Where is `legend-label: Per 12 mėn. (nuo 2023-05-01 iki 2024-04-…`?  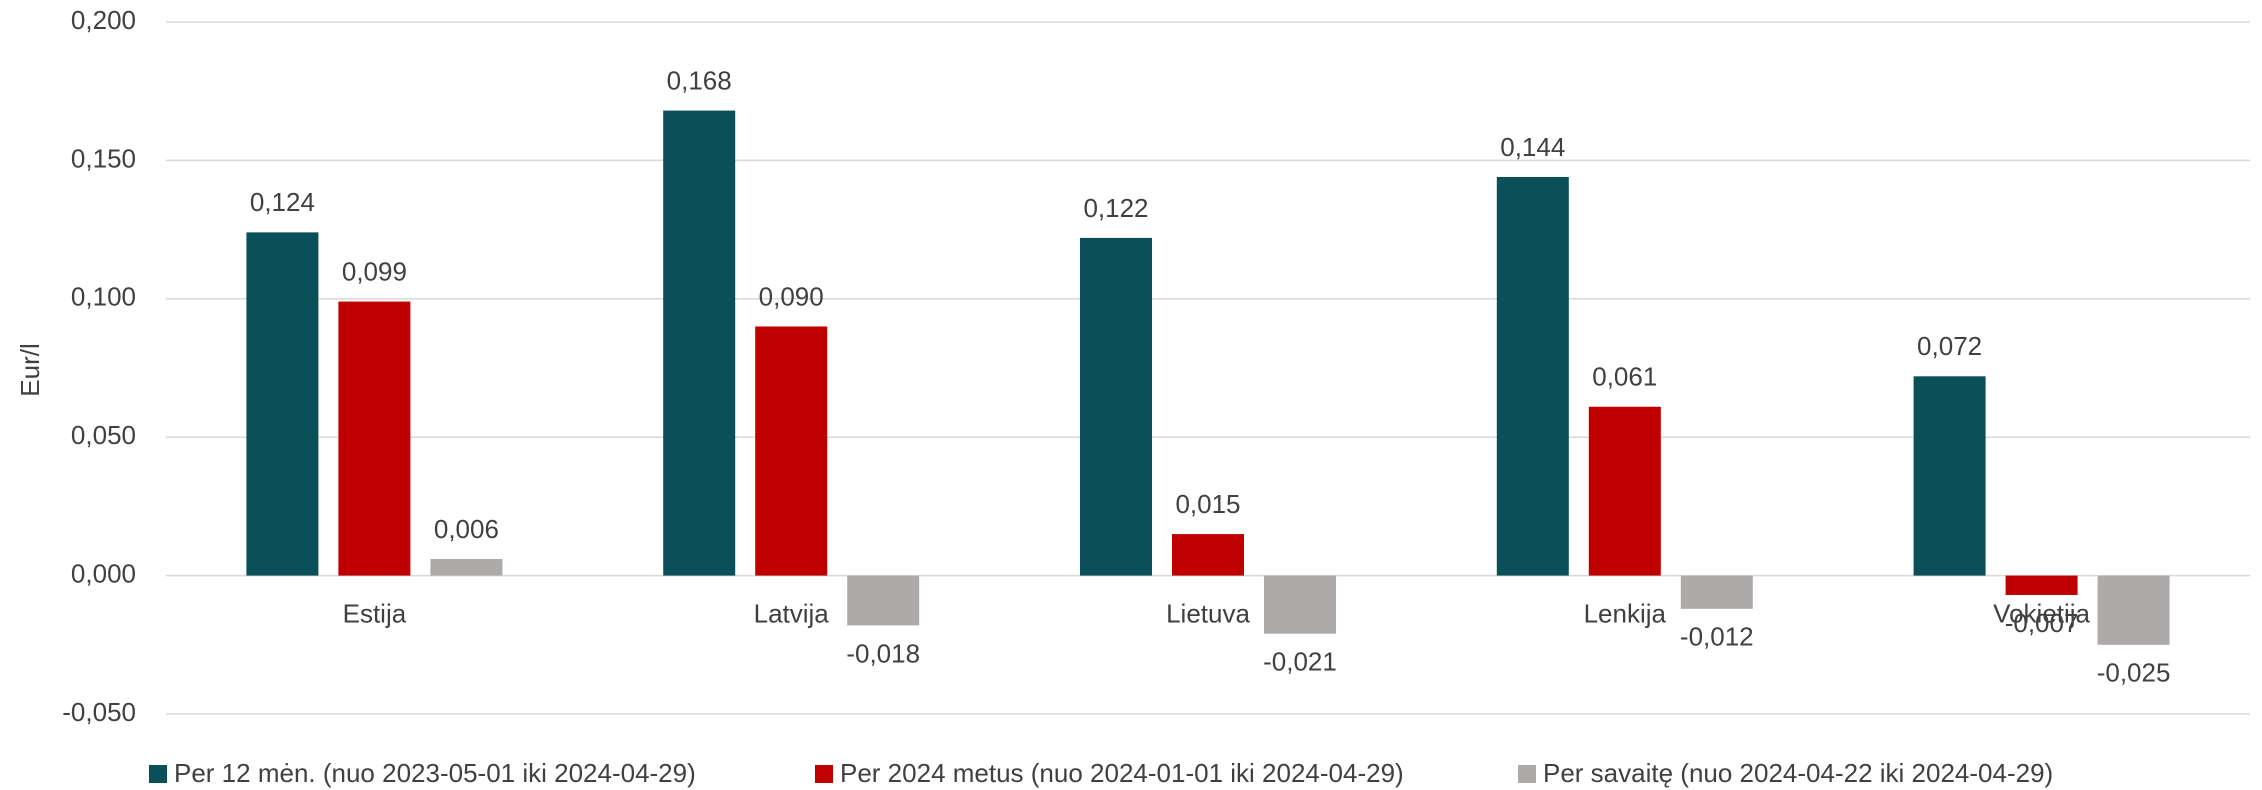 legend-label: Per 12 mėn. (nuo 2023-05-01 iki 2024-04-… is located at coordinates (435, 773).